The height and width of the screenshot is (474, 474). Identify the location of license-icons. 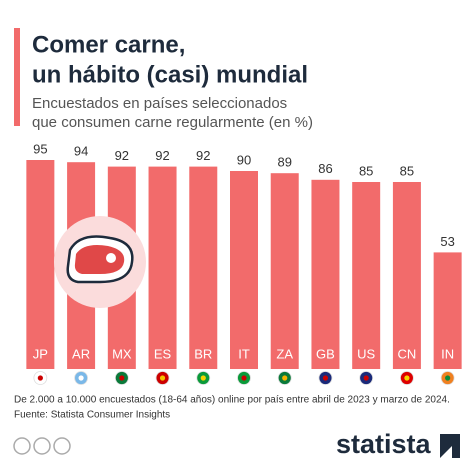
(42, 446).